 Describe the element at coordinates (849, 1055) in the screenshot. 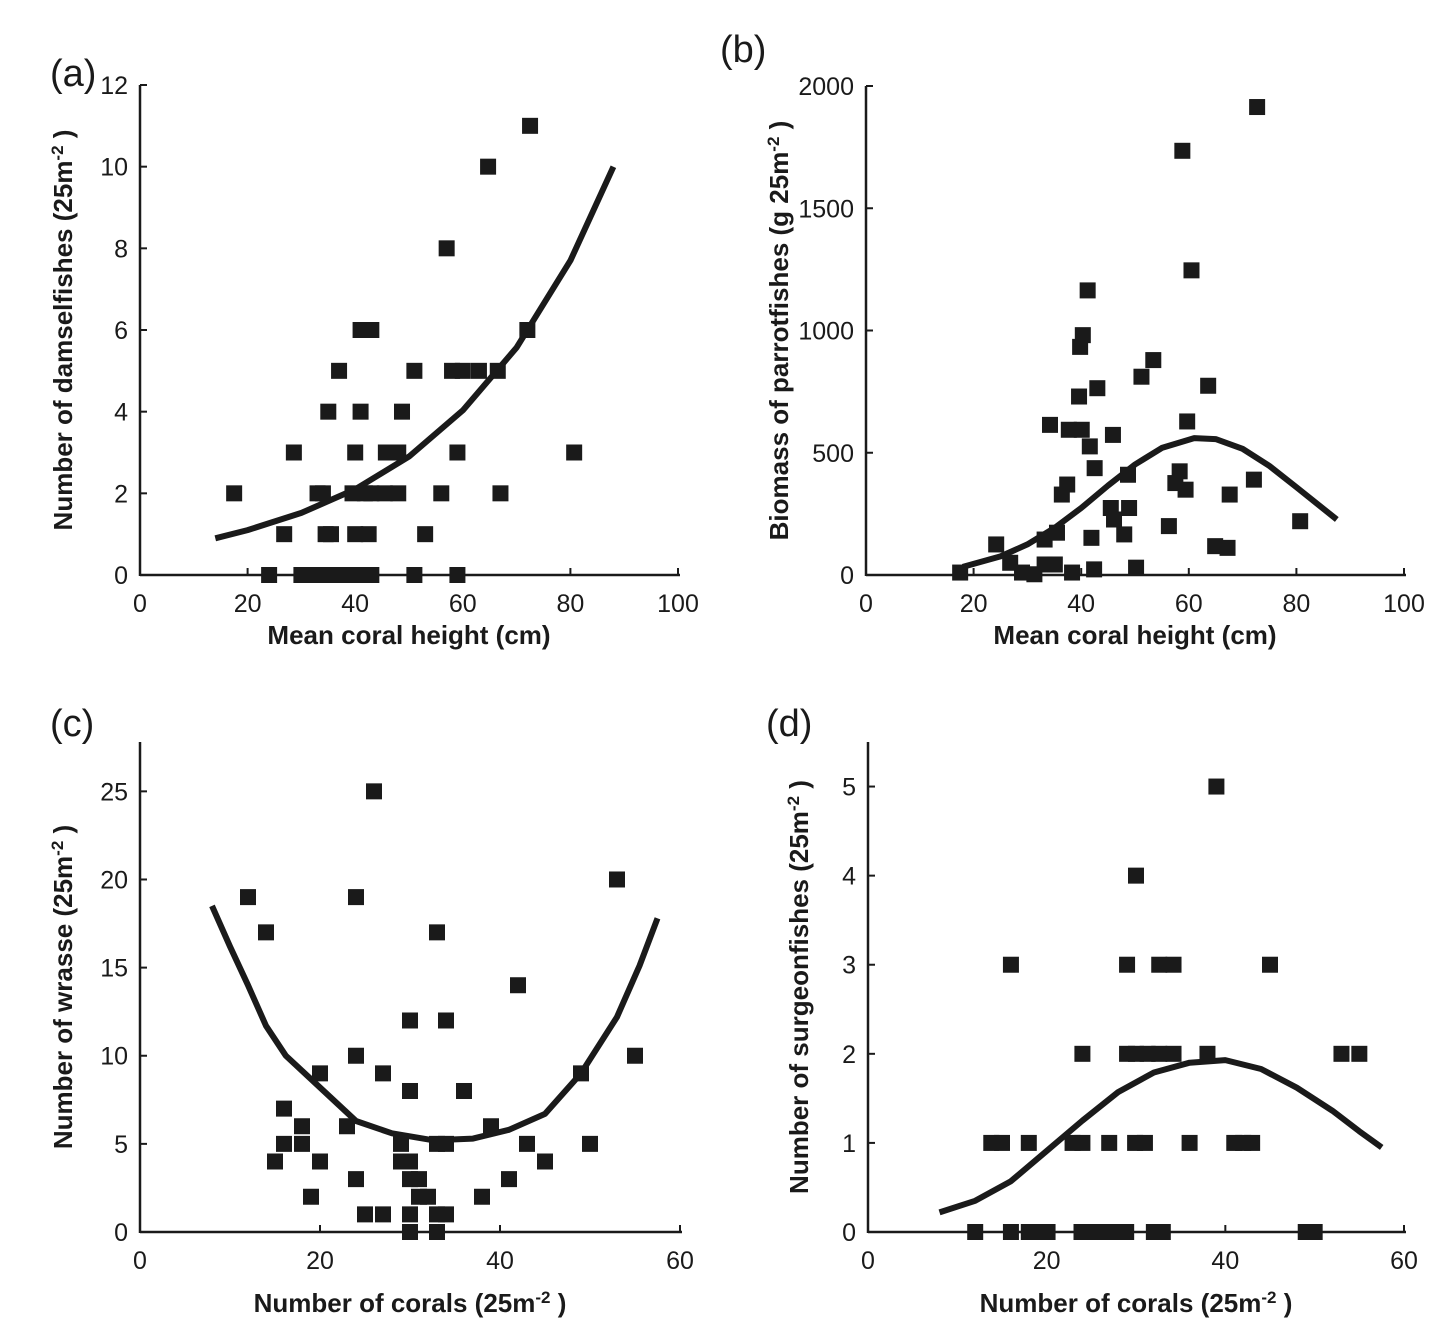

I see `y-tick-label: 2` at that location.